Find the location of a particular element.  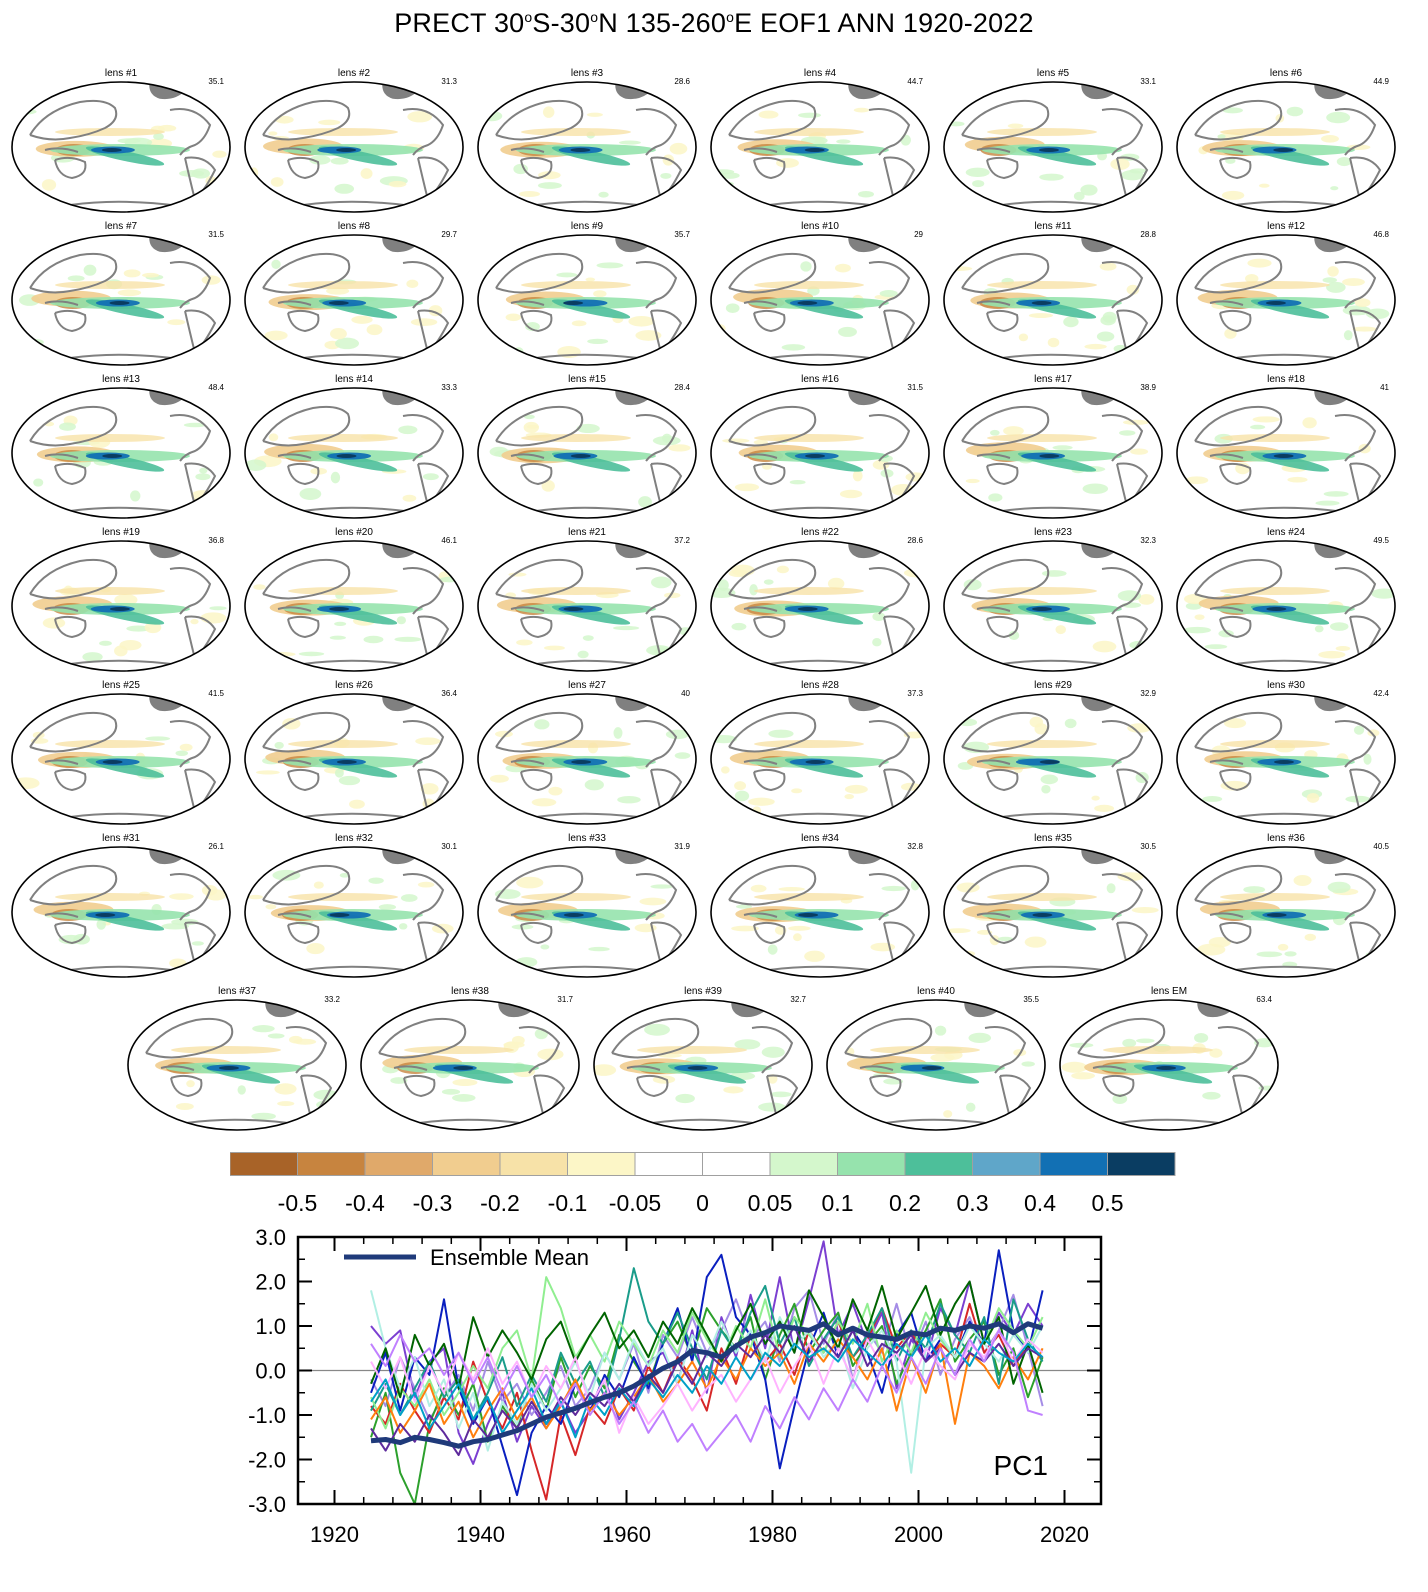

y-tick-label: 3.0 is located at coordinates (270, 1237).